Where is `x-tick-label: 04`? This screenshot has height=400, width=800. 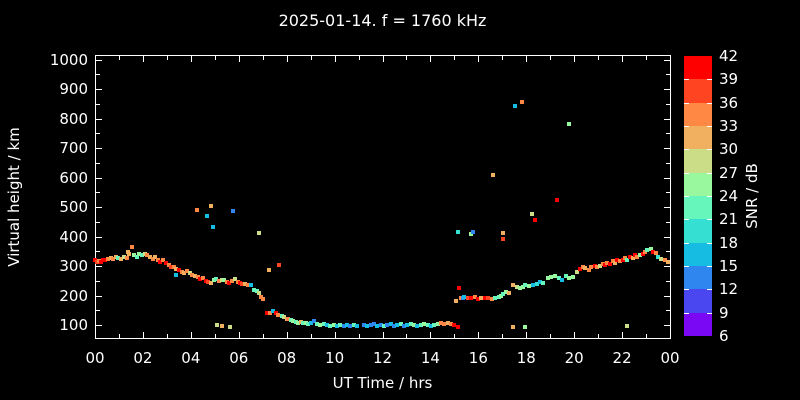
x-tick-label: 04 is located at coordinates (191, 358).